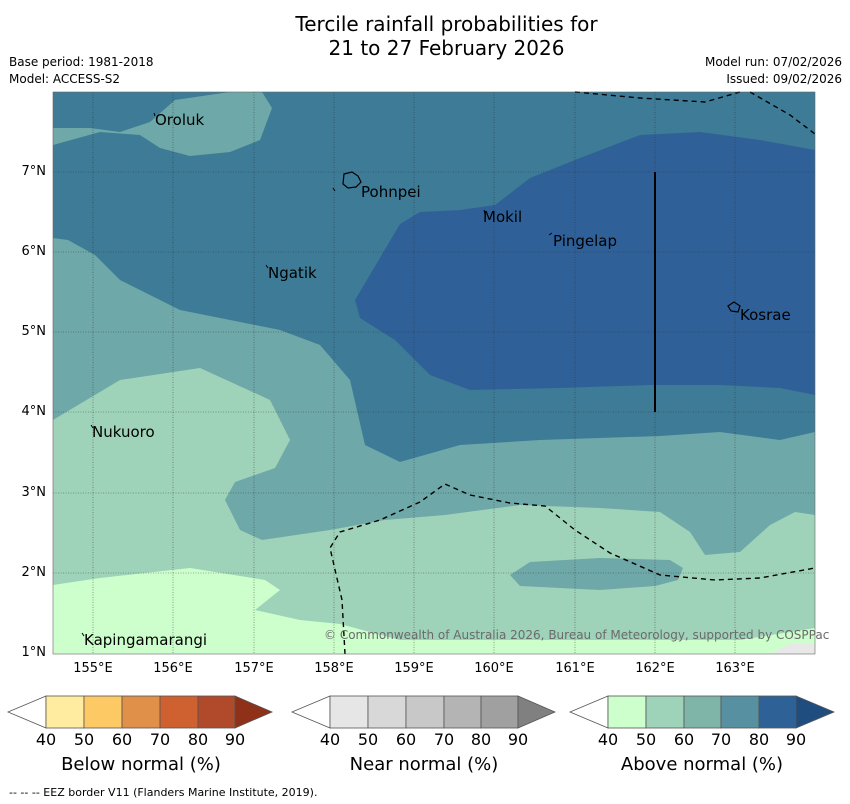 The width and height of the screenshot is (850, 804). I want to click on lon-tick: 155°E, so click(93, 668).